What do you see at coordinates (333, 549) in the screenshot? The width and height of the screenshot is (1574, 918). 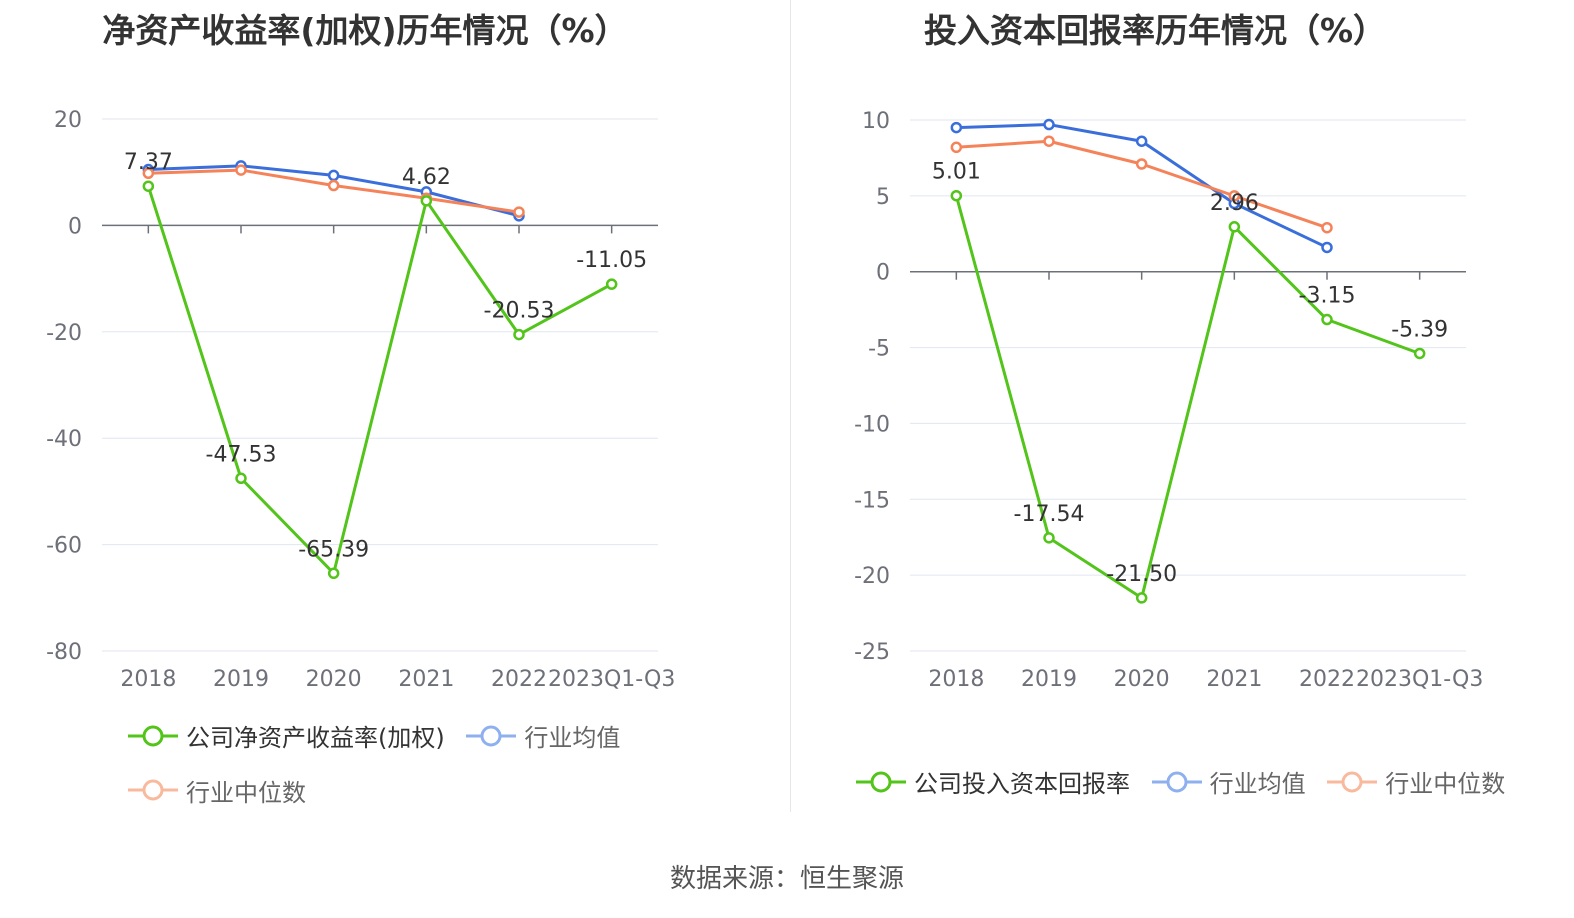 I see `data-label: -65.39` at bounding box center [333, 549].